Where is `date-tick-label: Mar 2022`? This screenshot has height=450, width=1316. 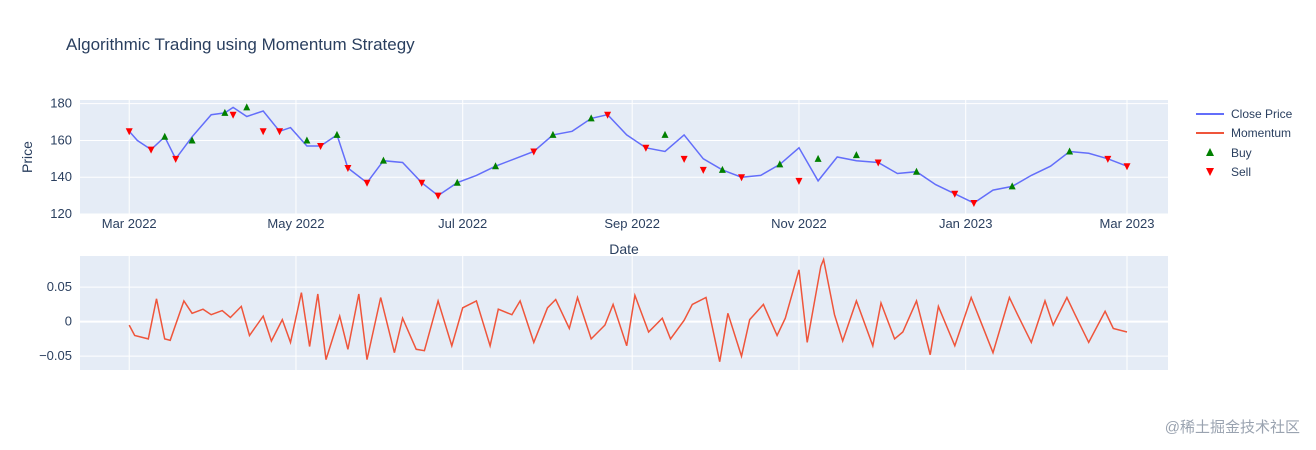 date-tick-label: Mar 2022 is located at coordinates (129, 223).